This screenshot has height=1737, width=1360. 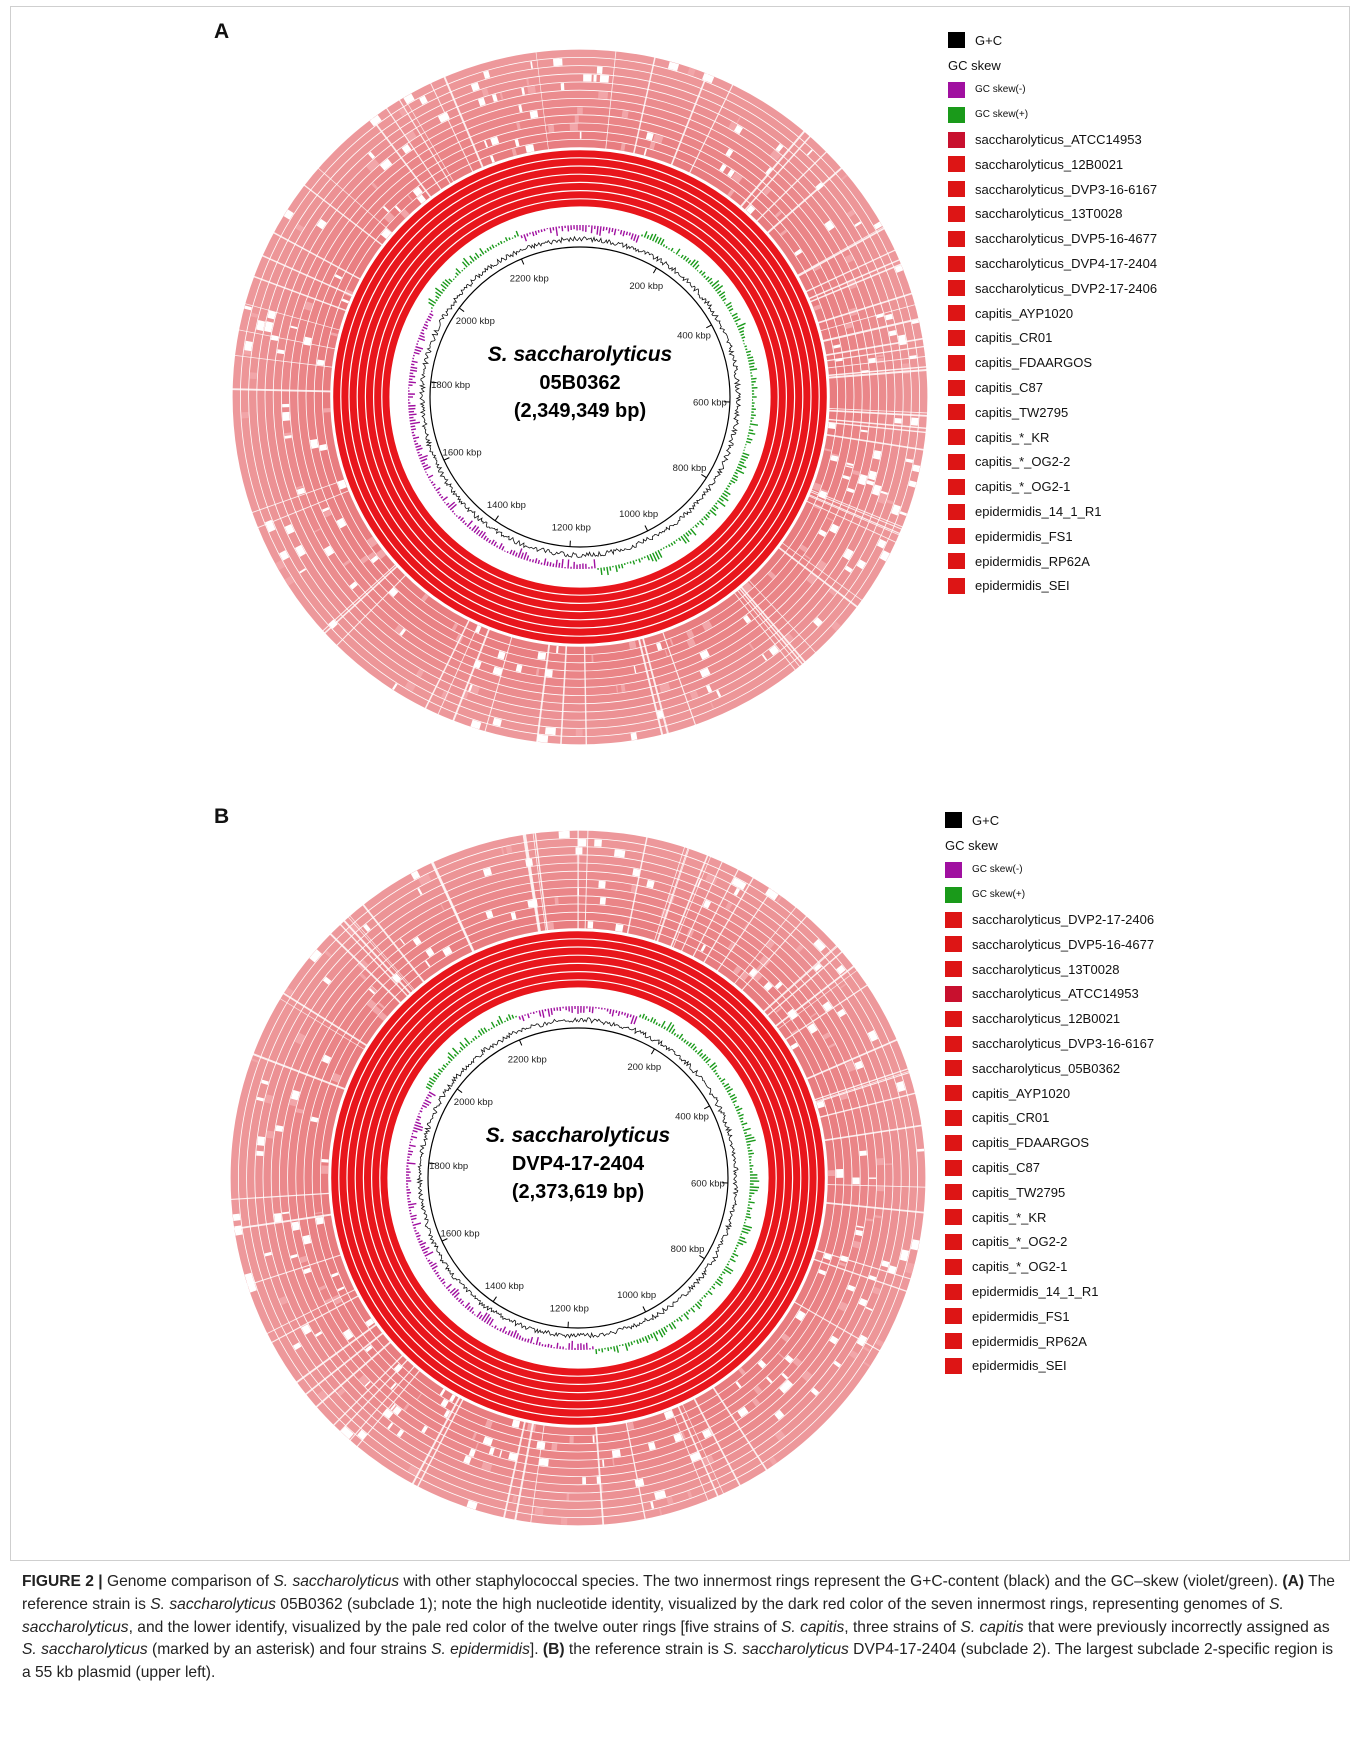 What do you see at coordinates (553, 1650) in the screenshot?
I see `caption-panel-ref: (B)` at bounding box center [553, 1650].